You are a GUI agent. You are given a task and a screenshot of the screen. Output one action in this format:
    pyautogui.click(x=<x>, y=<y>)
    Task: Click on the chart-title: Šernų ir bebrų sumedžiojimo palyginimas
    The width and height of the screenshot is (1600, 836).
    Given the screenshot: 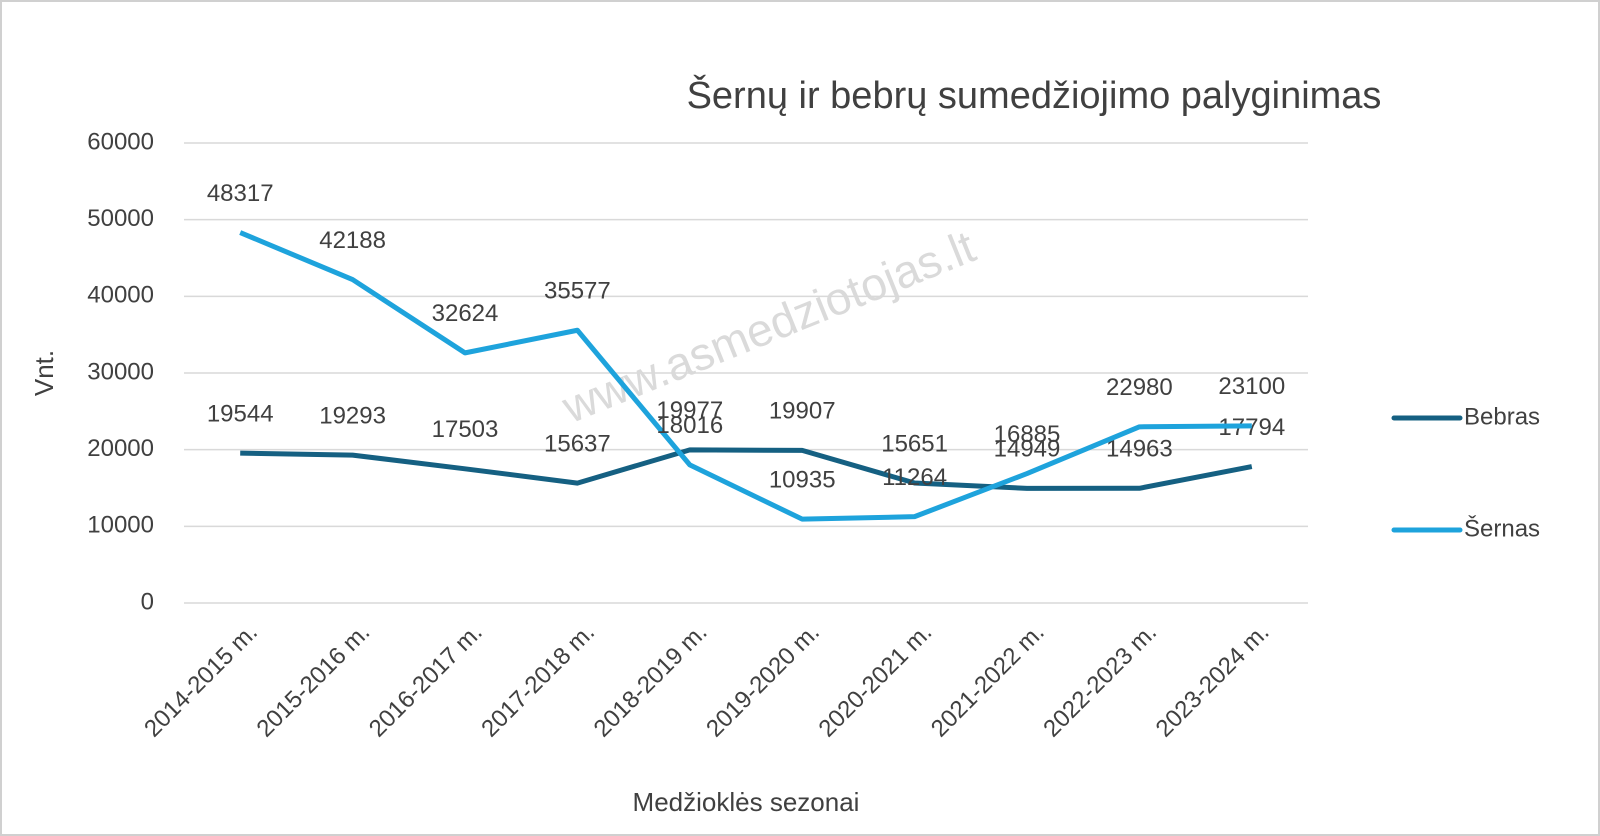 What is the action you would take?
    pyautogui.click(x=1034, y=95)
    